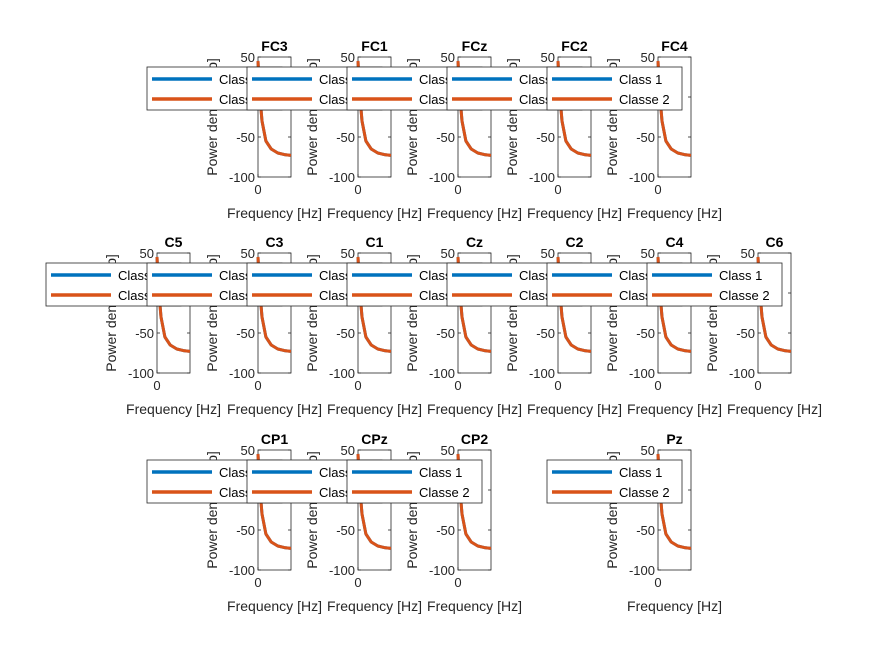 This screenshot has height=656, width=875. What do you see at coordinates (775, 242) in the screenshot?
I see `subplot-title: C6` at bounding box center [775, 242].